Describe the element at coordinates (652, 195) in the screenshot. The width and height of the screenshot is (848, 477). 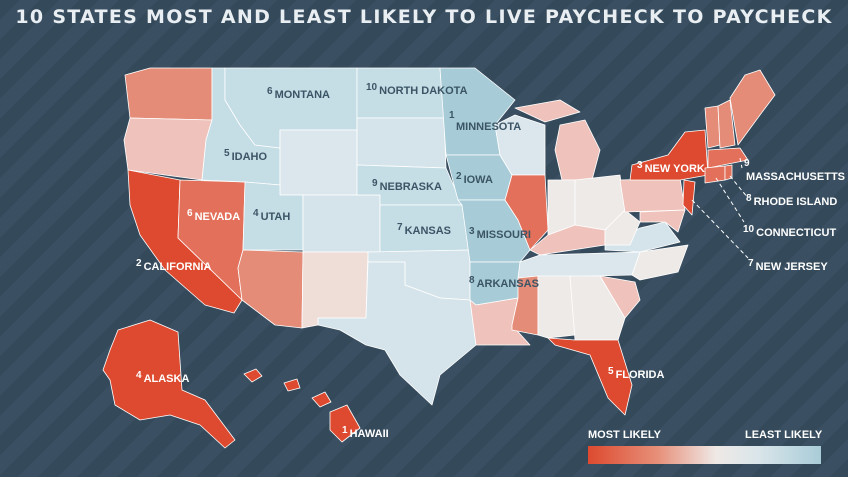
I see `state-pennsylvania` at that location.